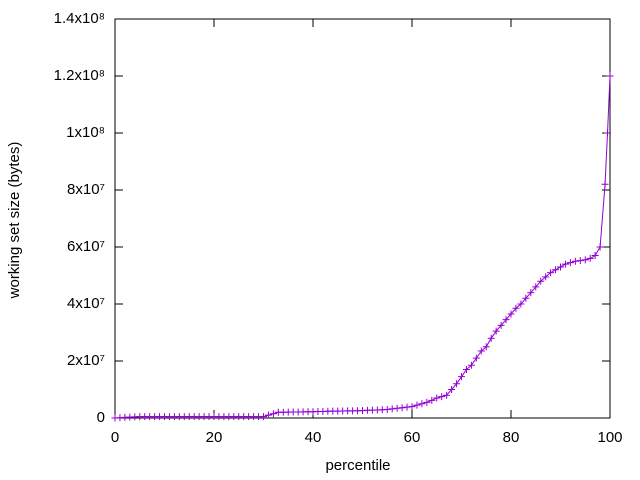 This screenshot has width=640, height=480. What do you see at coordinates (79, 18) in the screenshot?
I see `y-tick-label: 1.4x10⁸` at bounding box center [79, 18].